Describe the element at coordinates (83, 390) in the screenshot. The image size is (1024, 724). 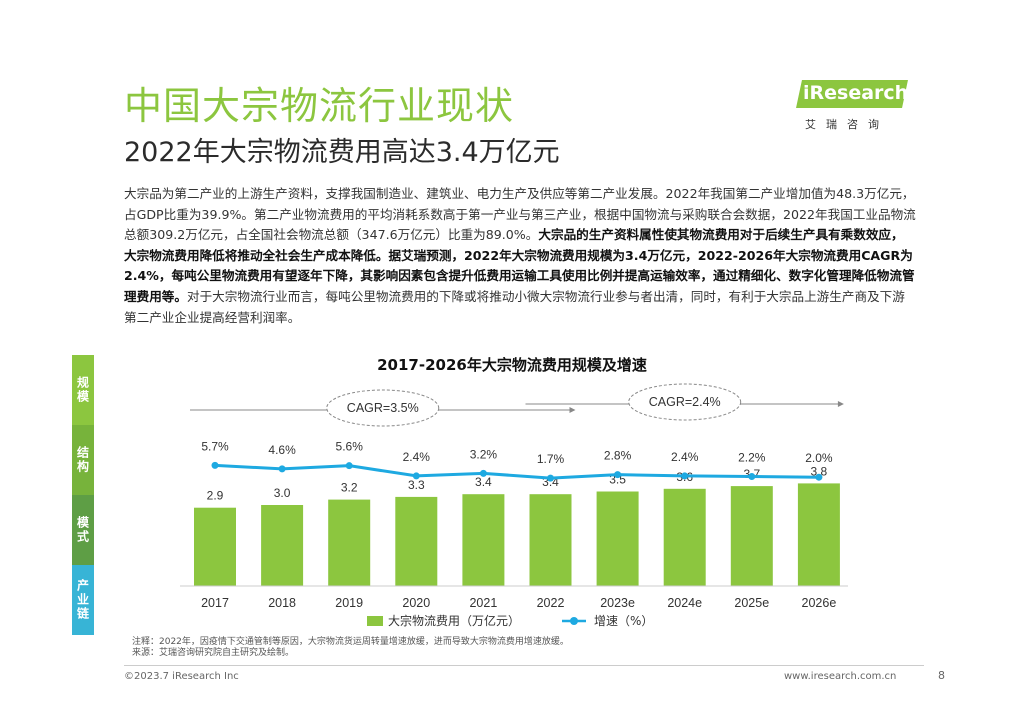
I see `side-tab-scale: 规模` at that location.